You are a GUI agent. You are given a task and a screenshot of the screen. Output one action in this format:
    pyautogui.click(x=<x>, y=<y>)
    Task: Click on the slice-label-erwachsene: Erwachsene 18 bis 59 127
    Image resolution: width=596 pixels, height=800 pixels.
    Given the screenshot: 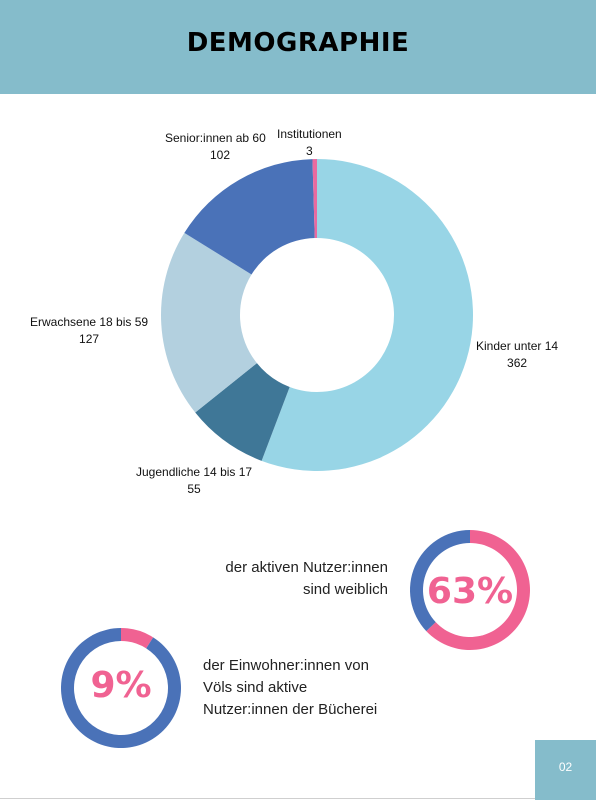 What is the action you would take?
    pyautogui.click(x=89, y=331)
    